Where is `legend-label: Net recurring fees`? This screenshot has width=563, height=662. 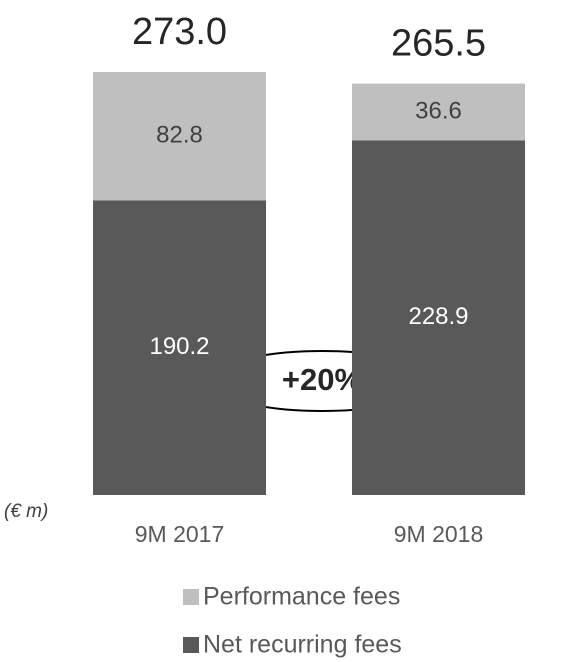
legend-label: Net recurring fees is located at coordinates (302, 645).